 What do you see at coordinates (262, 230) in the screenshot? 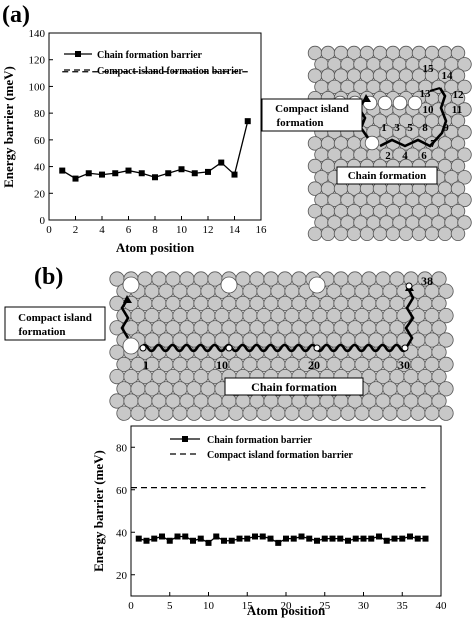
I see `chart-a-xtick-label: 16` at bounding box center [262, 230].